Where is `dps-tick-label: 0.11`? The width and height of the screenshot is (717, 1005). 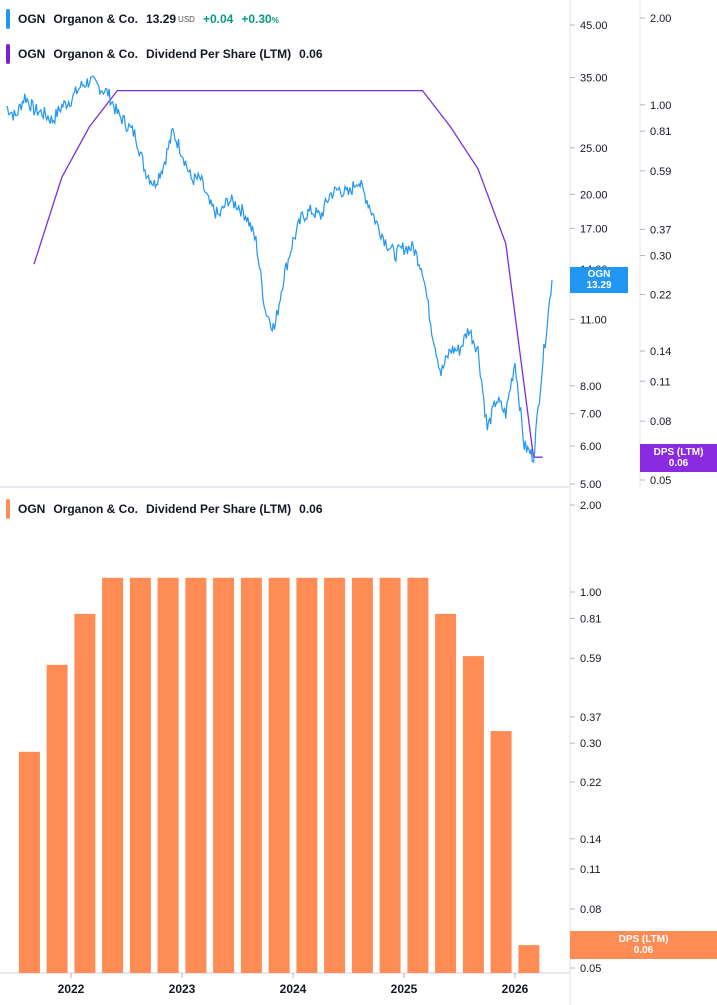 dps-tick-label: 0.11 is located at coordinates (660, 382).